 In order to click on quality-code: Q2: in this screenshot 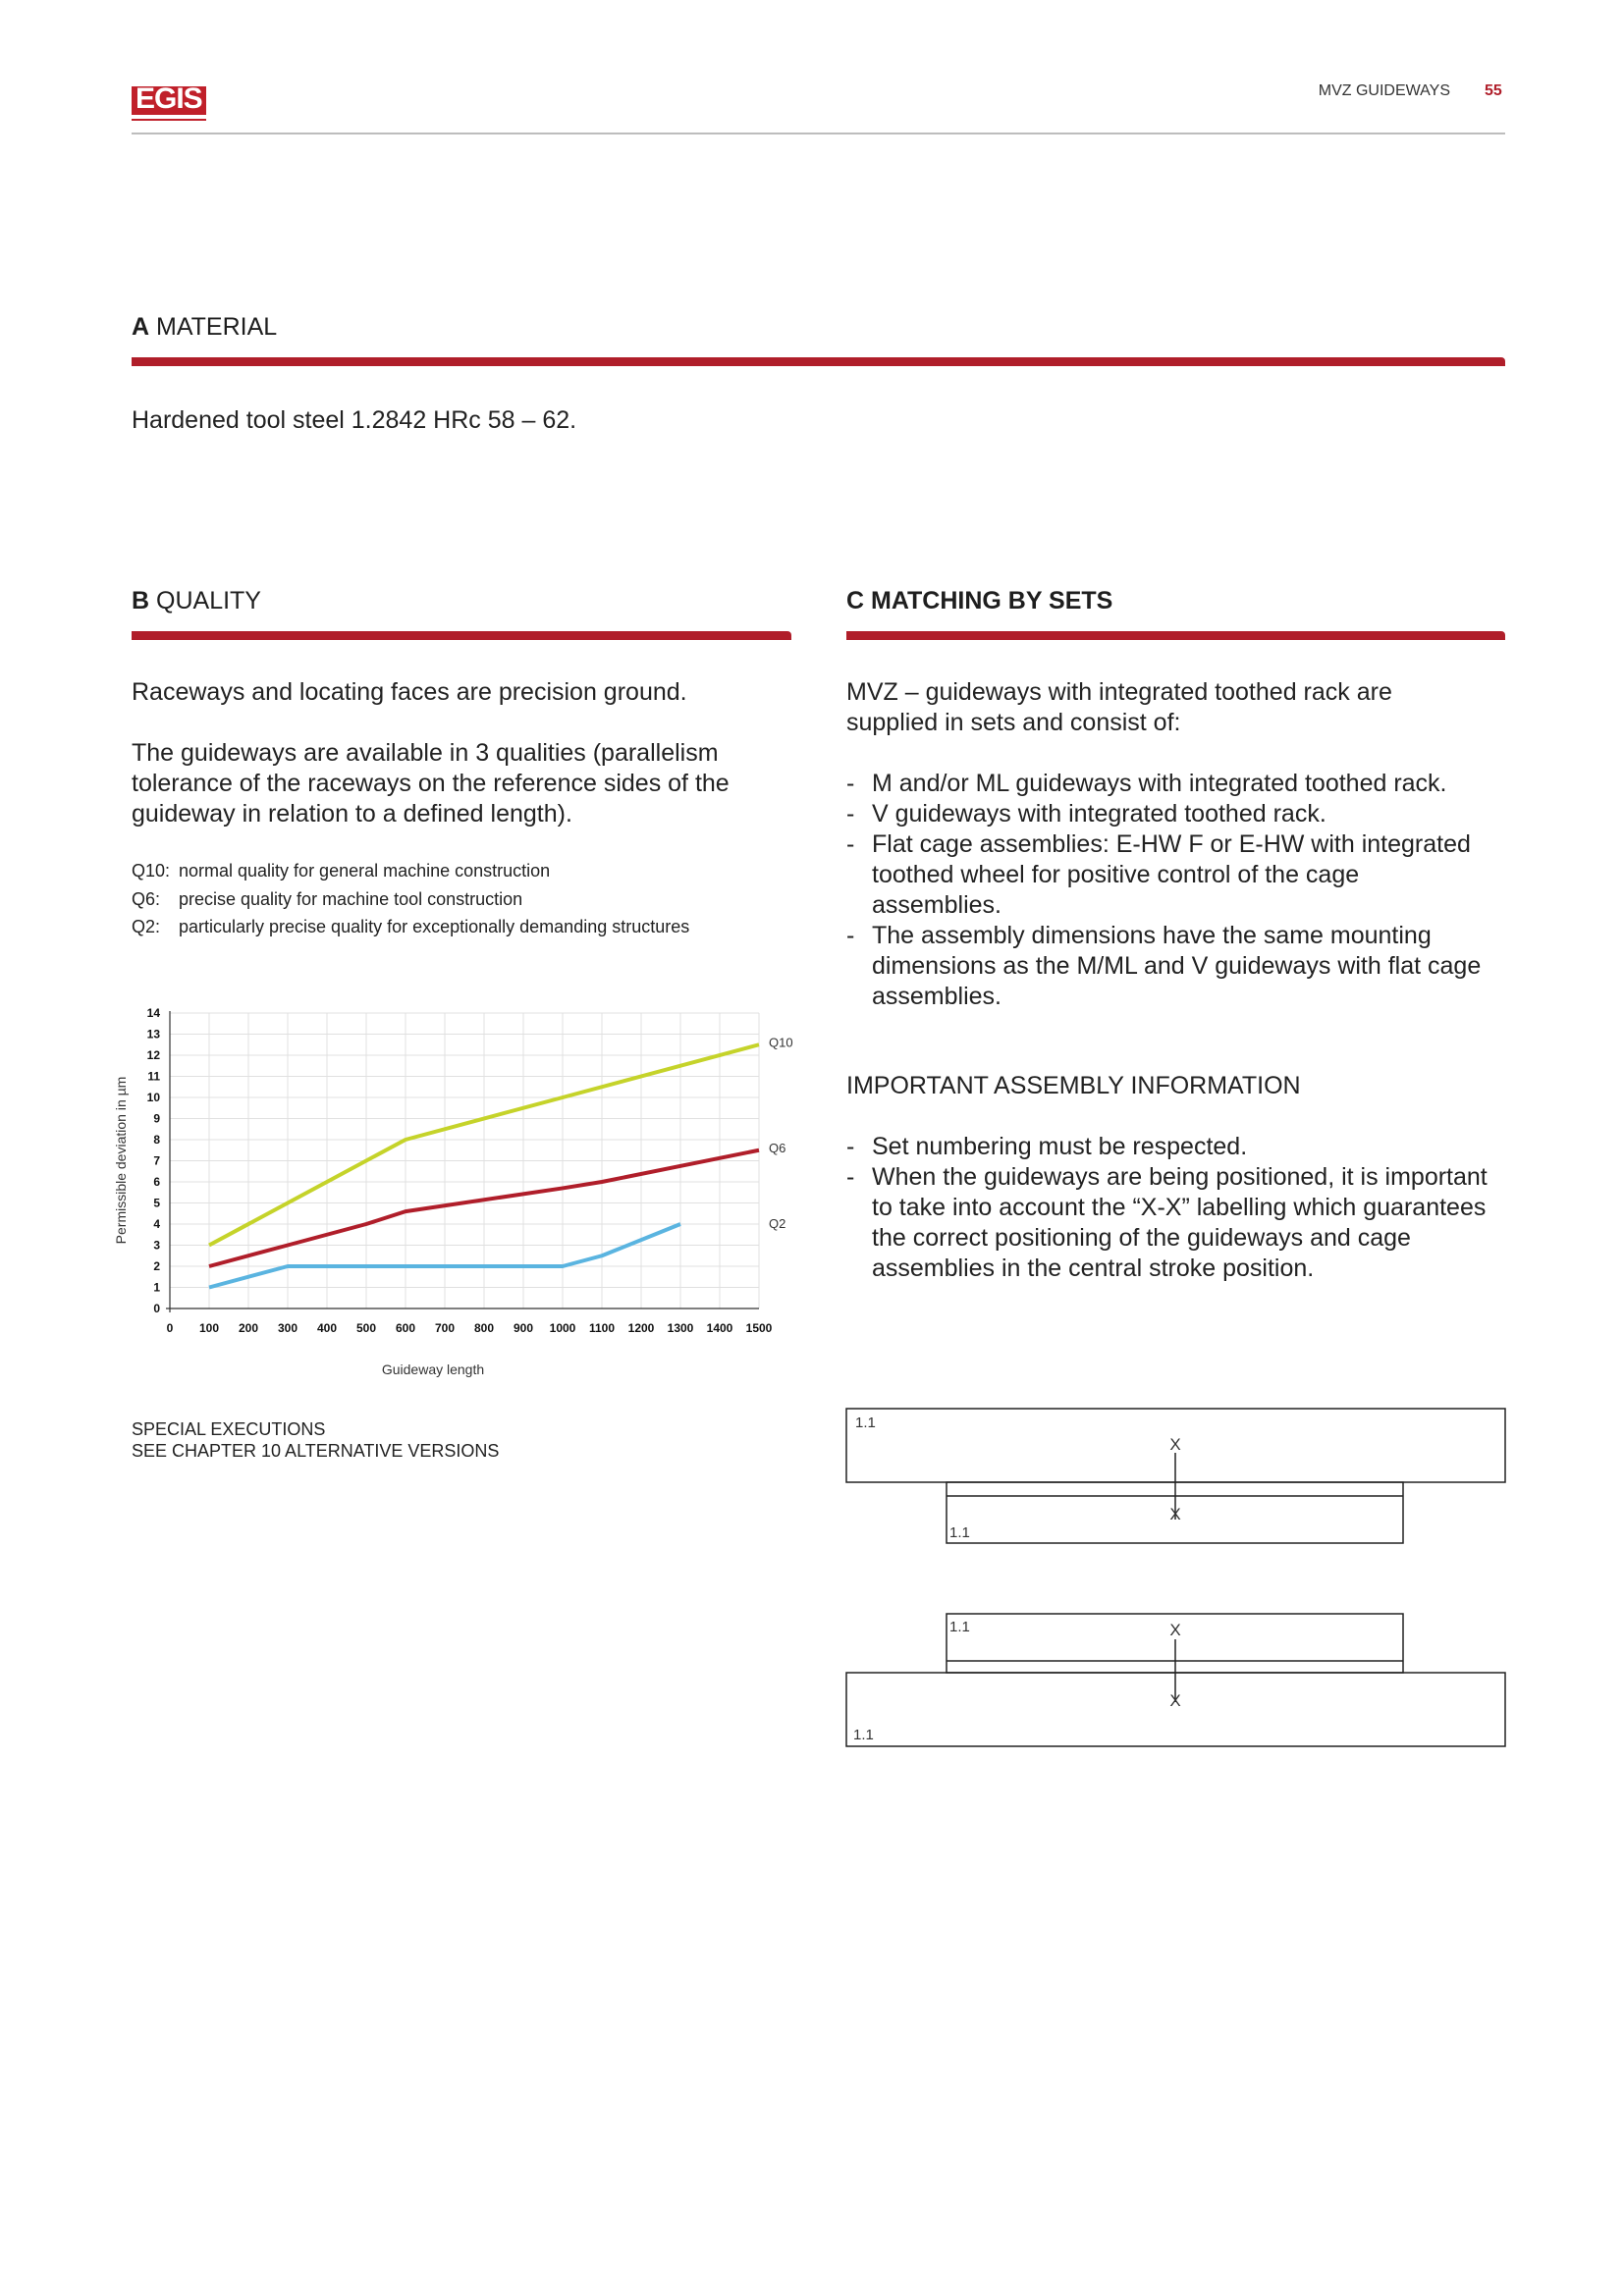, I will do `click(146, 926)`.